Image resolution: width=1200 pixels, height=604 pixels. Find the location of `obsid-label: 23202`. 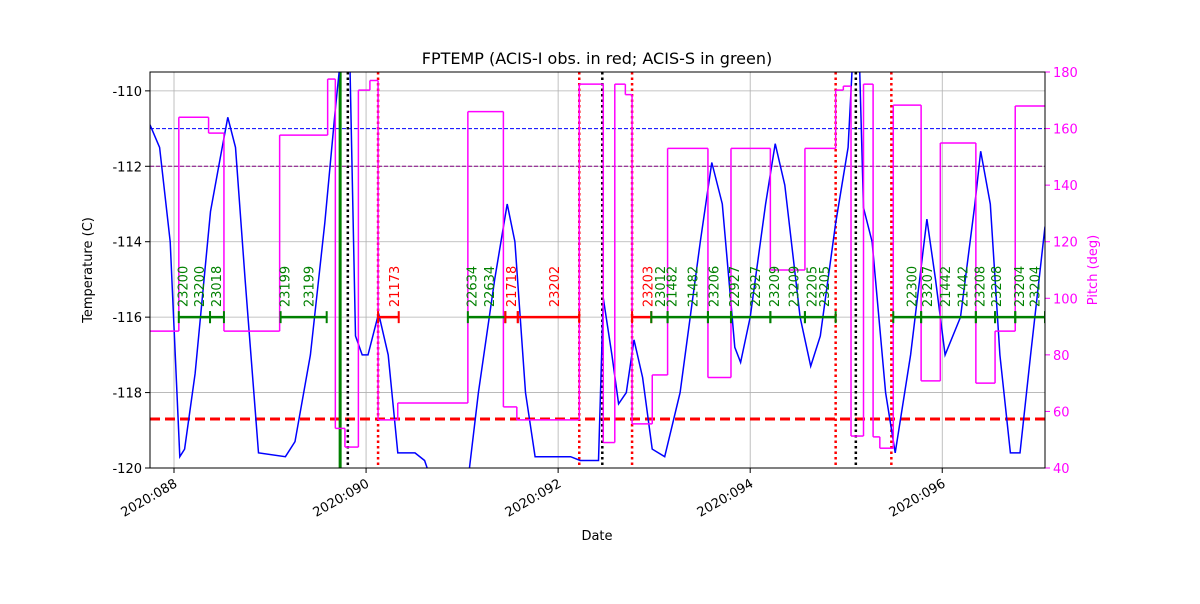

obsid-label: 23202 is located at coordinates (555, 286).